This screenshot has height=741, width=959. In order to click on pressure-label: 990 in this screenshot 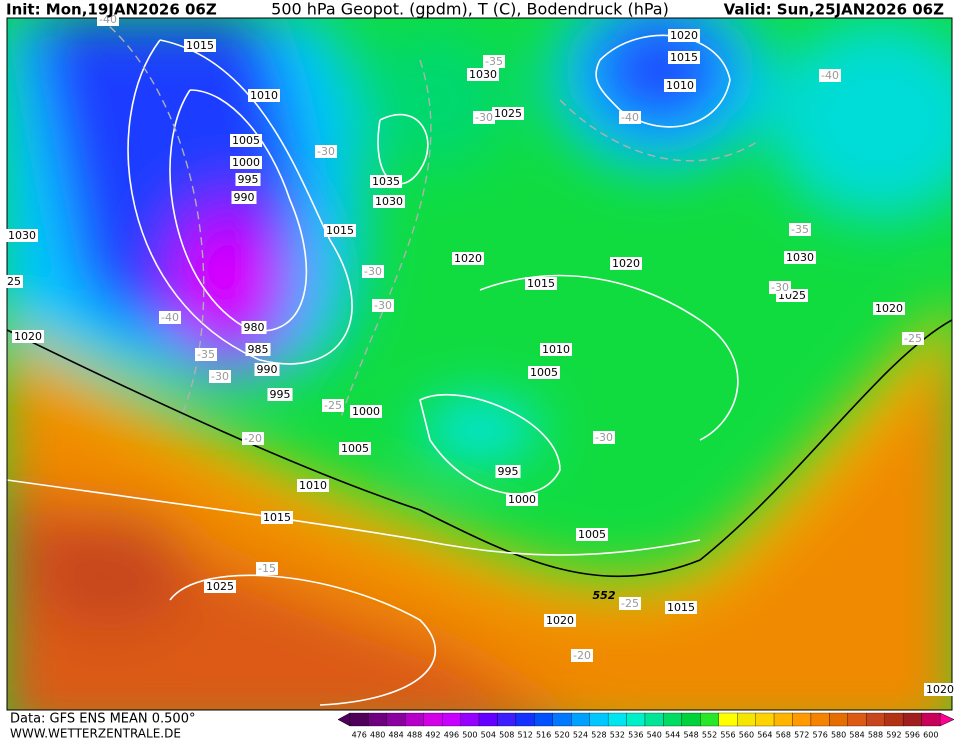, I will do `click(267, 369)`.